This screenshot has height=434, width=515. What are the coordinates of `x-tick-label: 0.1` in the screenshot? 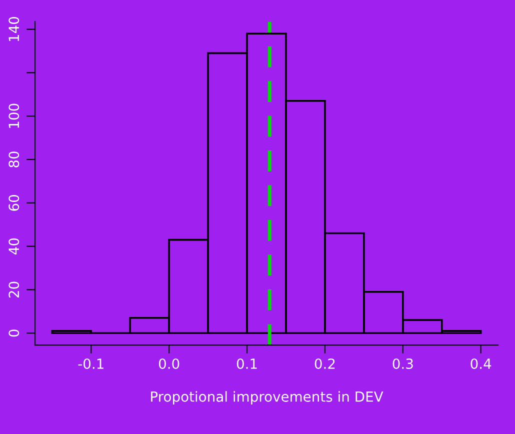 It's located at (246, 363).